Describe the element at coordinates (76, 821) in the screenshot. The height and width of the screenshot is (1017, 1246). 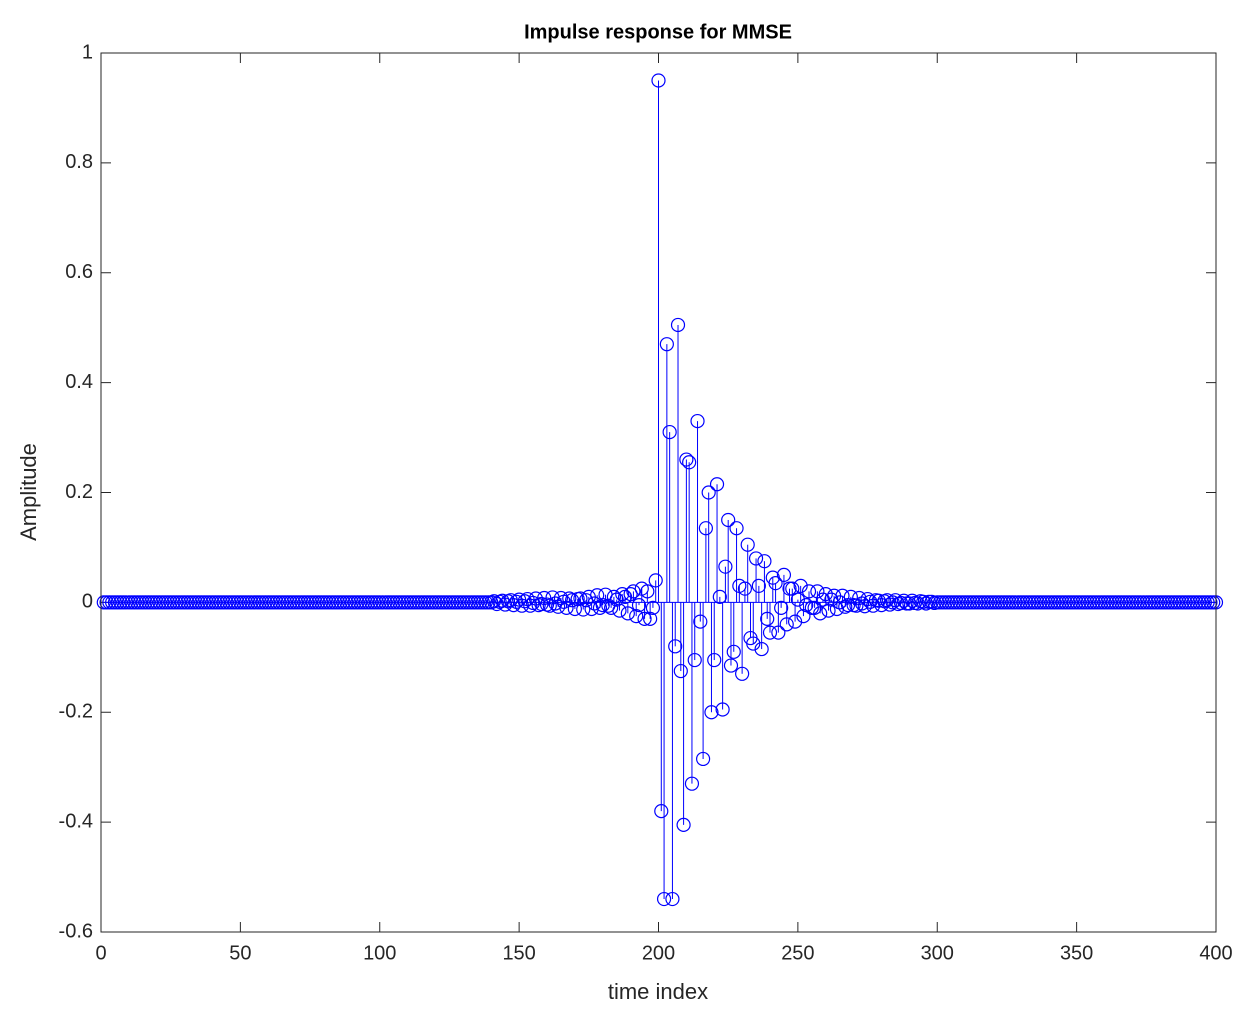
I see `y-tick-label: -0.4` at that location.